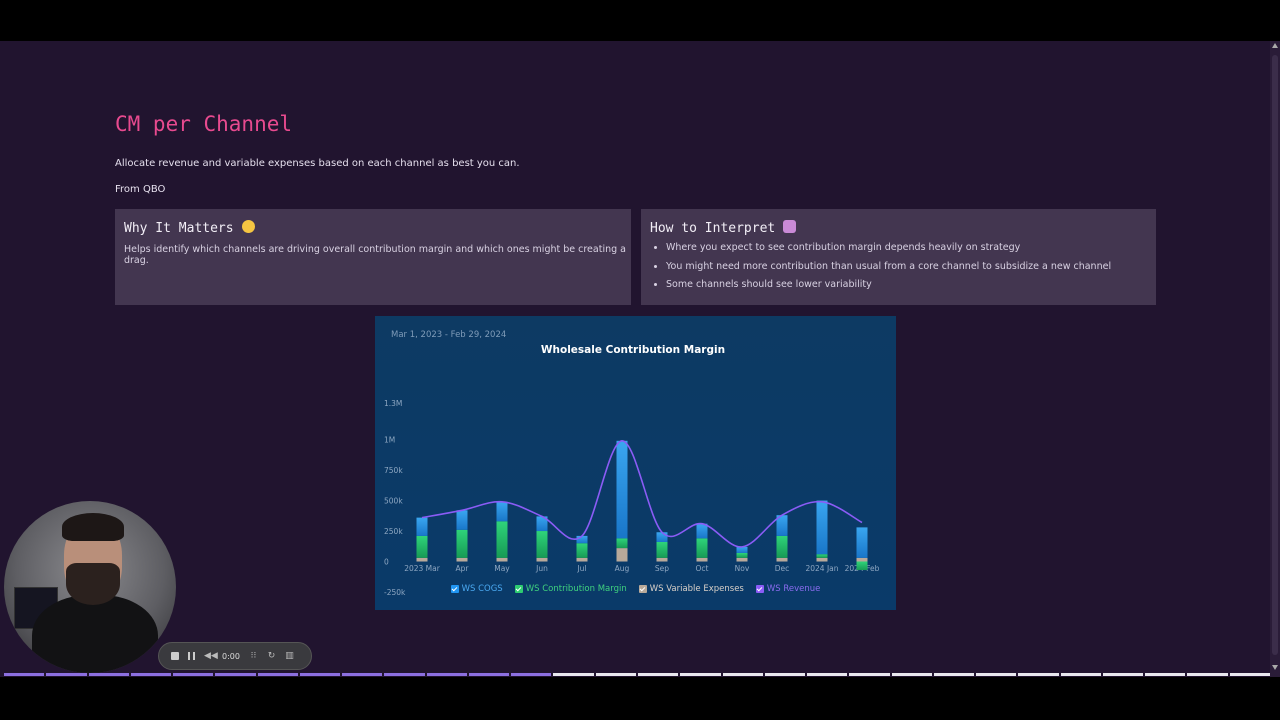 This screenshot has width=1280, height=720. I want to click on scrollbar-thumb, so click(1275, 355).